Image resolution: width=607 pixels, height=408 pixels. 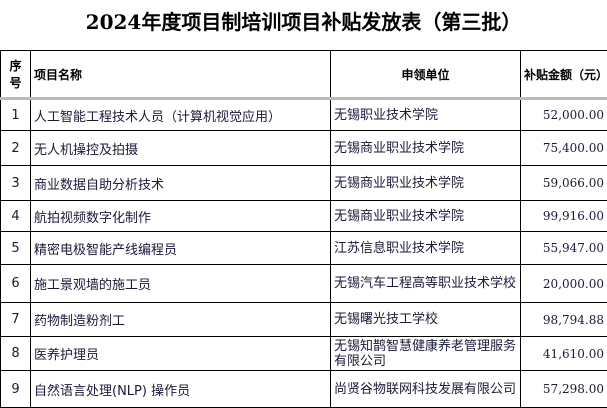 I want to click on header-index: 序号, so click(x=16, y=75).